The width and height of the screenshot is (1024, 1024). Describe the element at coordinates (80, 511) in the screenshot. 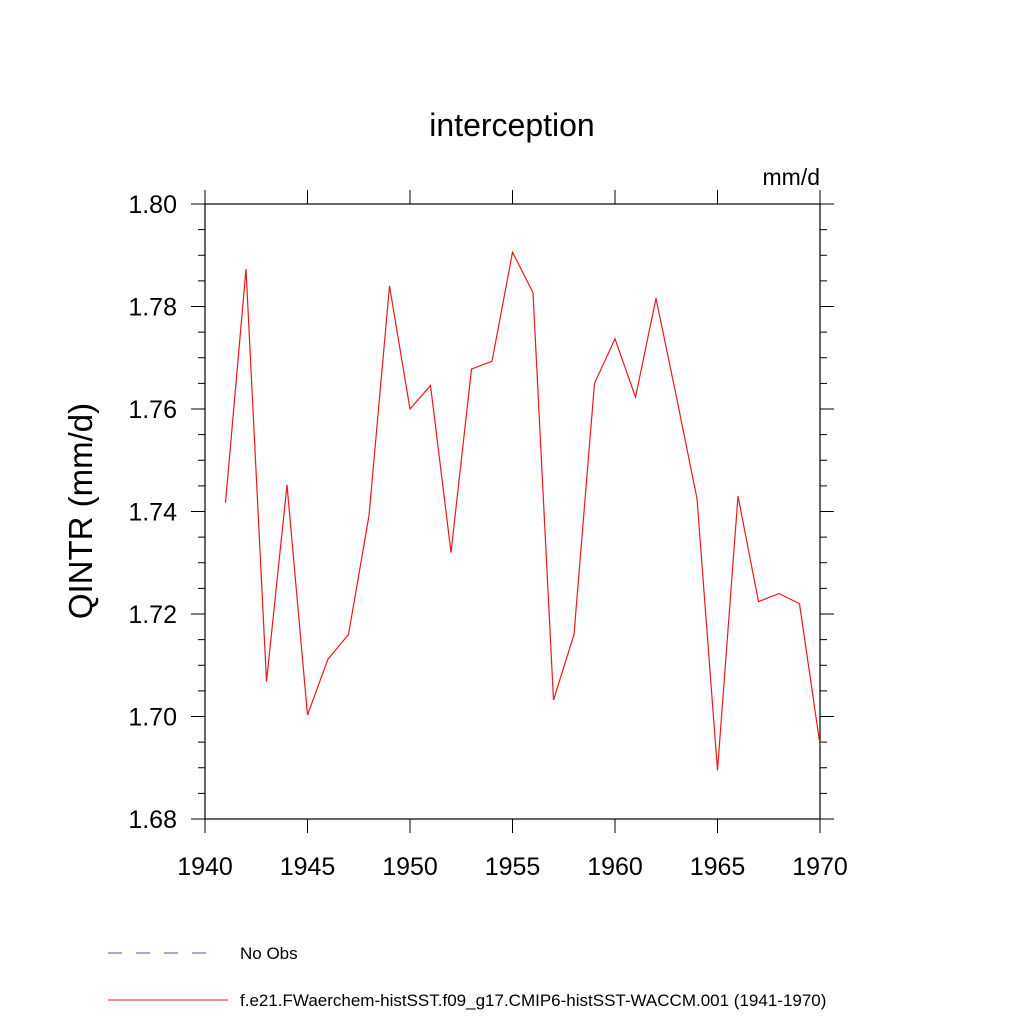

I see `y-axis-label: QINTR (mm/d)` at that location.